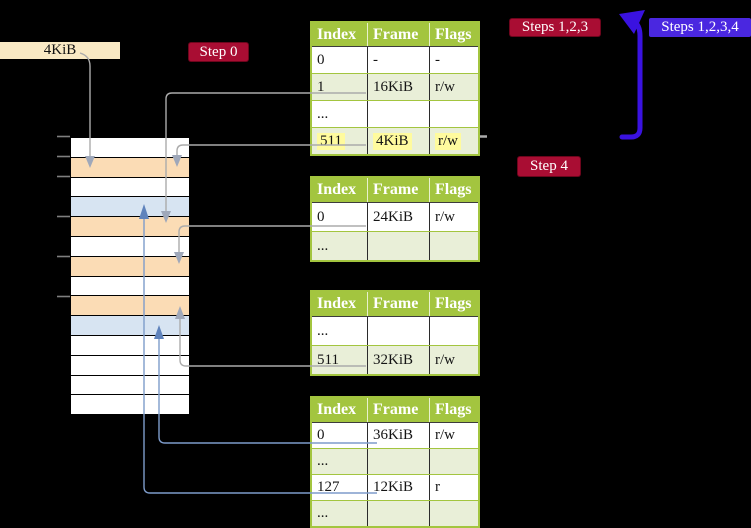 Image resolution: width=751 pixels, height=528 pixels. Describe the element at coordinates (392, 141) in the screenshot. I see `highlighted-value: 4KiB` at that location.